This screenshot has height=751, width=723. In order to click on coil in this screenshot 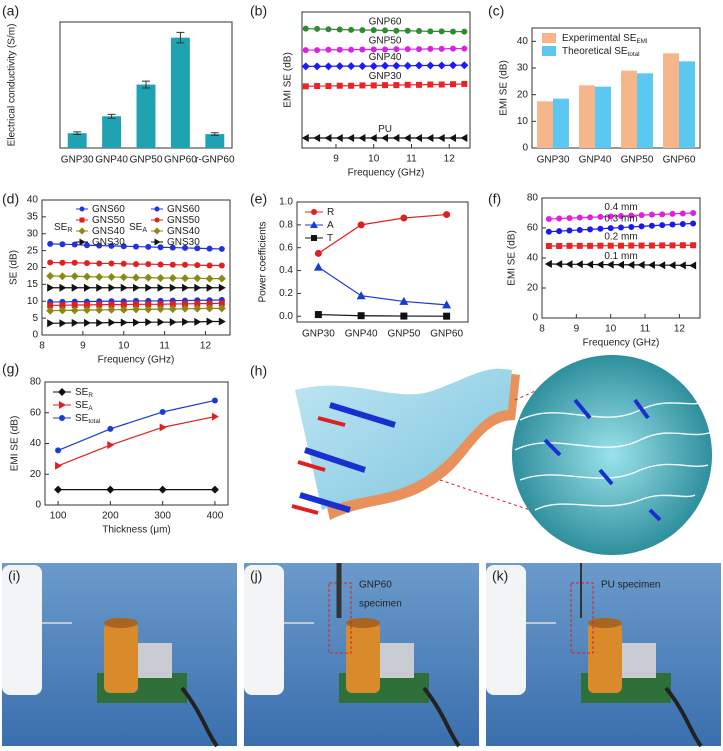, I will do `click(605, 658)`.